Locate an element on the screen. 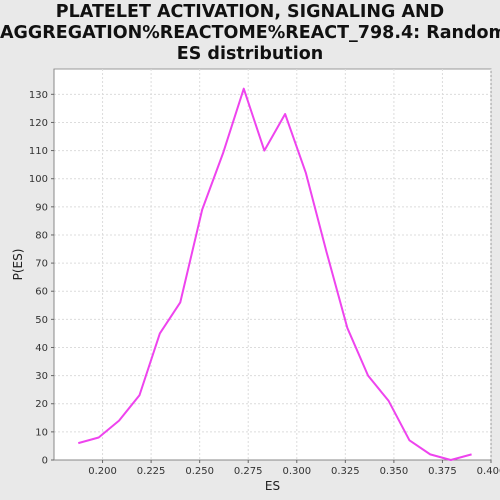 Image resolution: width=500 pixels, height=500 pixels. y-tick-label: 50 is located at coordinates (41, 320).